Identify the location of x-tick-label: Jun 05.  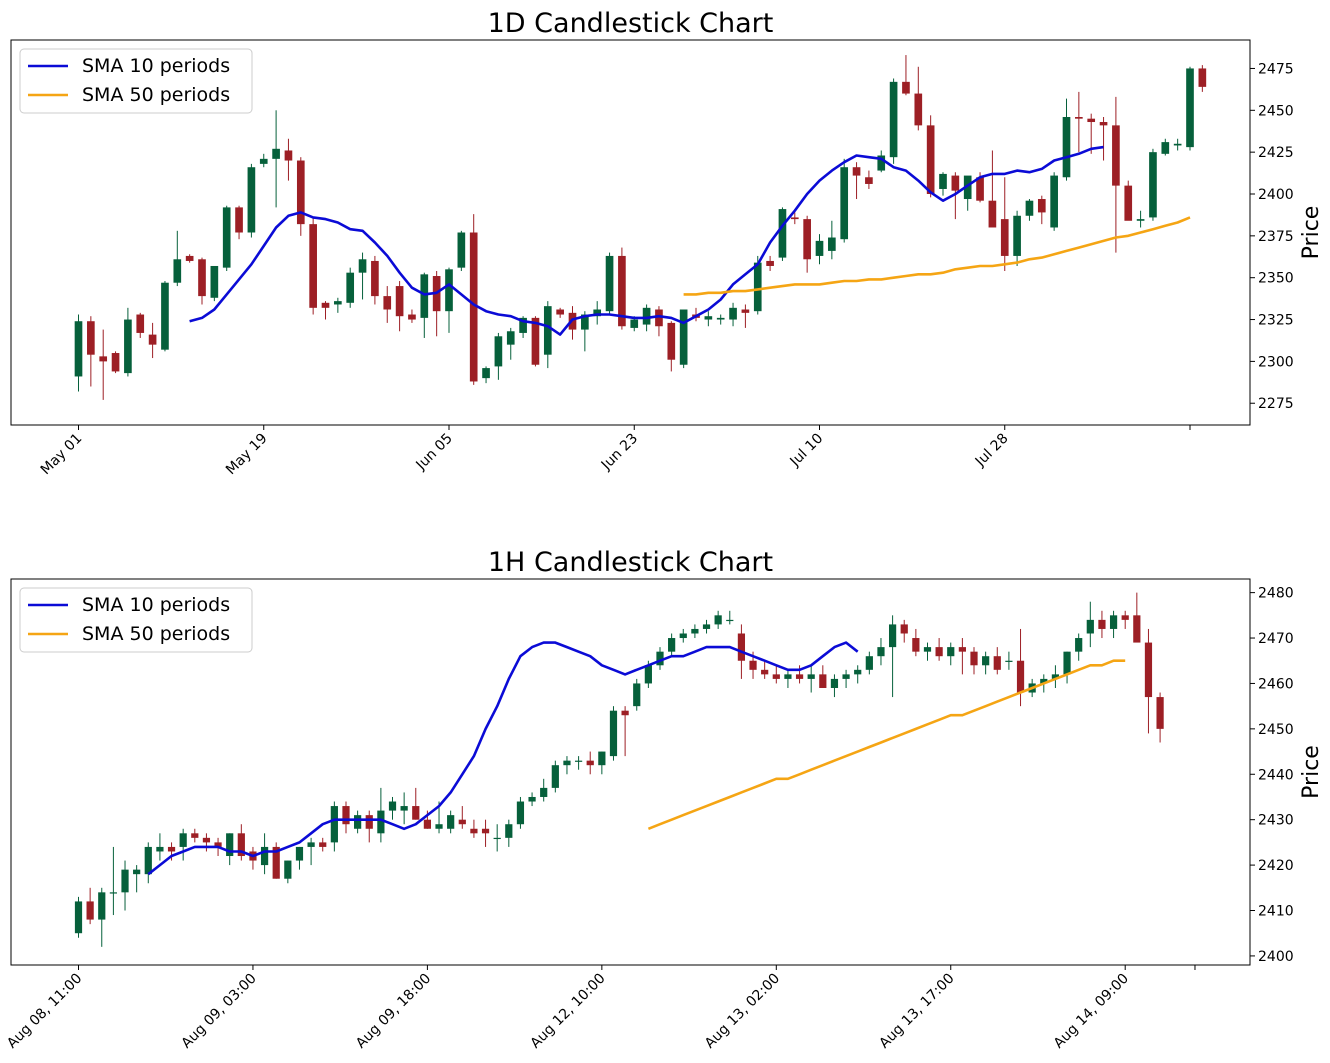
(434, 452).